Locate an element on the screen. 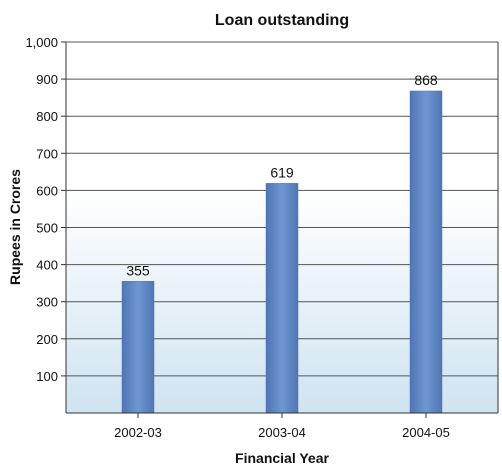  data-label: 355 is located at coordinates (138, 270).